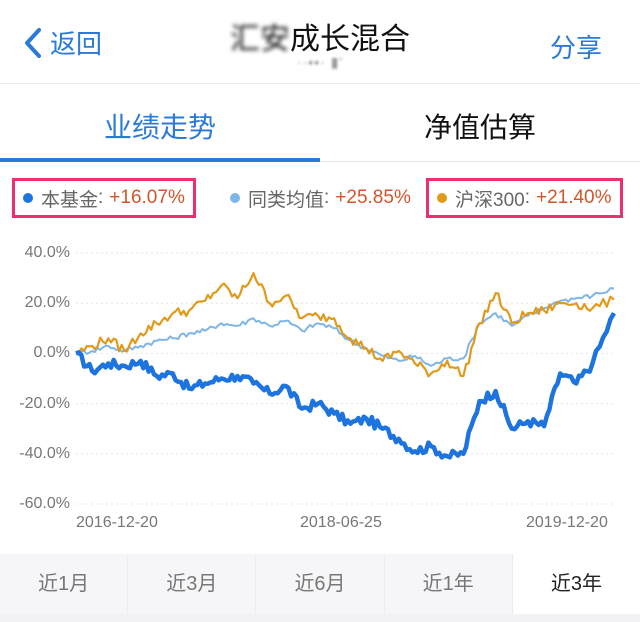  Describe the element at coordinates (479, 127) in the screenshot. I see `tab-nav-estimate: 净值估算` at that location.